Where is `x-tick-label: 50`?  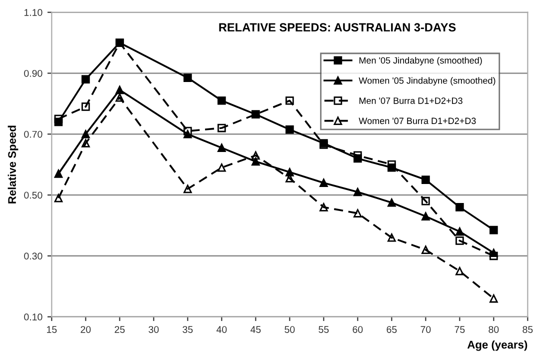
x-tick-label: 50 is located at coordinates (289, 329).